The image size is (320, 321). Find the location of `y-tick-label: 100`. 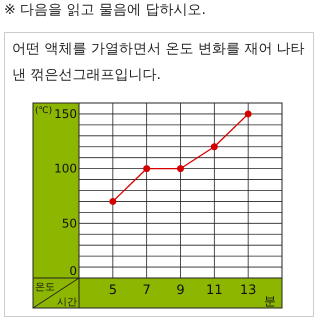

y-tick-label: 100 is located at coordinates (65, 169).